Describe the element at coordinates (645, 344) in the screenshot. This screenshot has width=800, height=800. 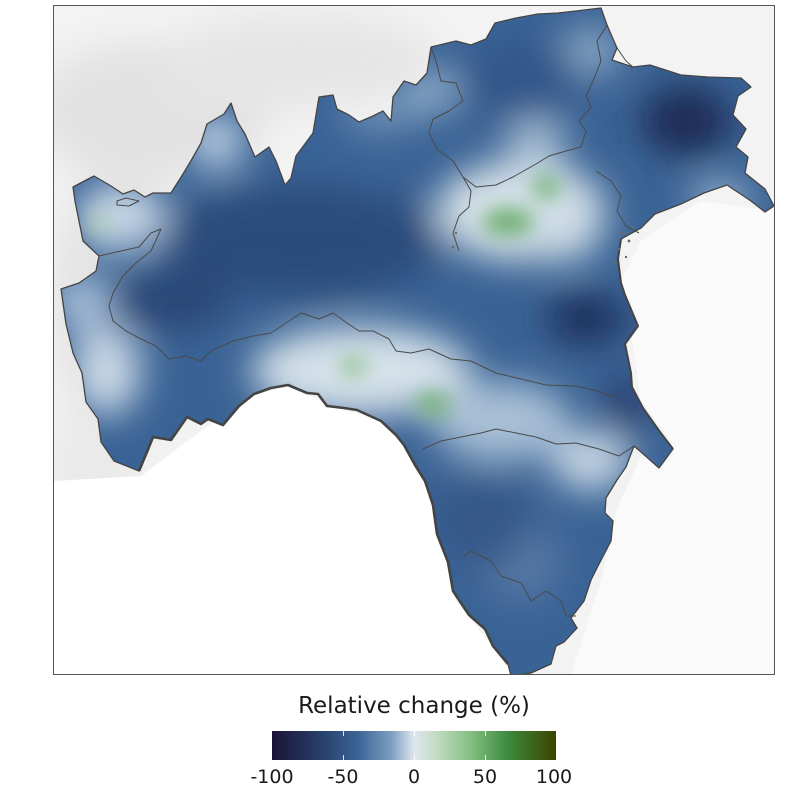
I see `adriatic-coastline` at that location.